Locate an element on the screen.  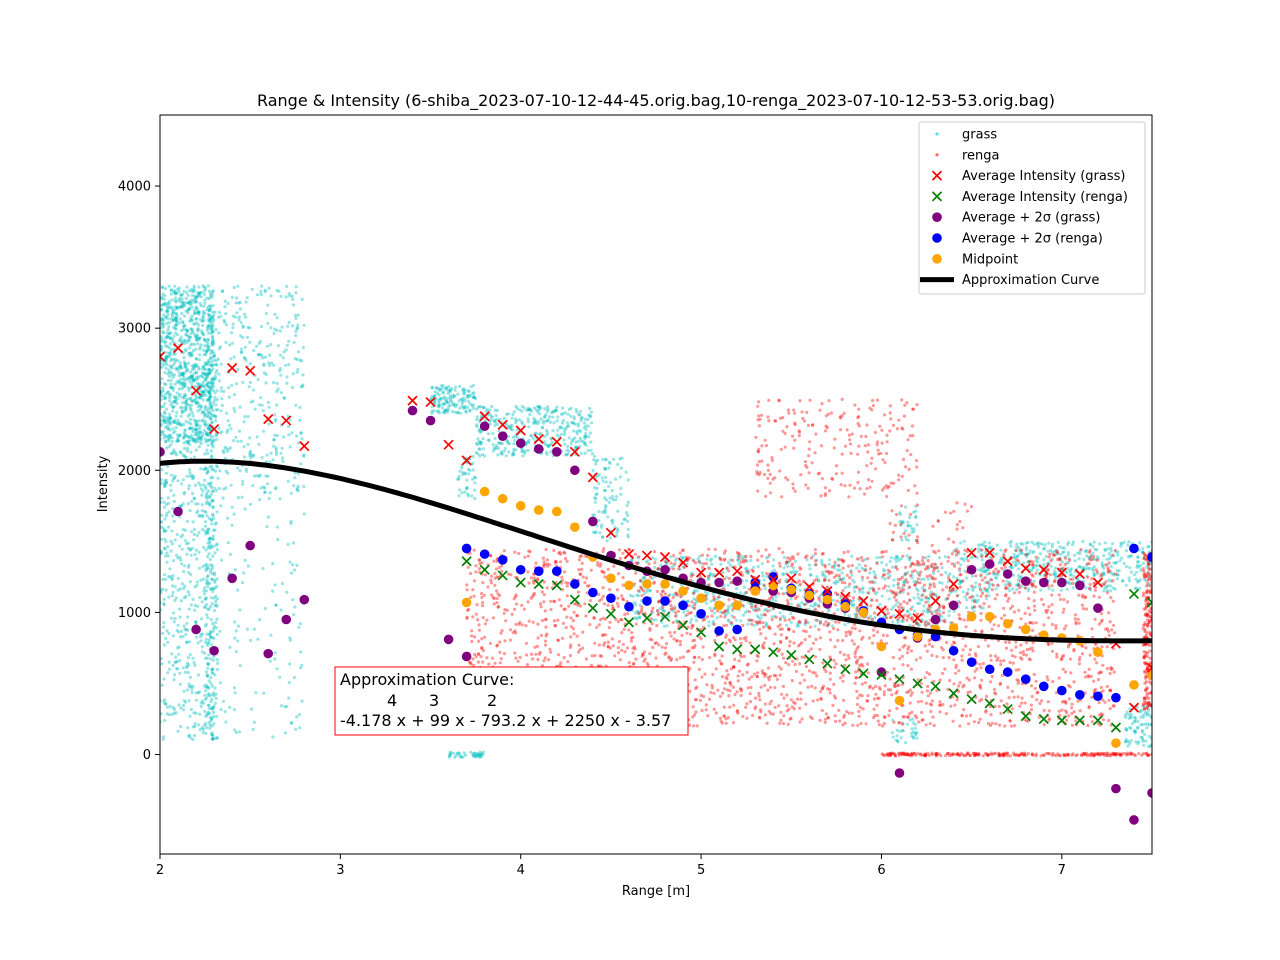
grass-point-region is located at coordinates (453, 399).